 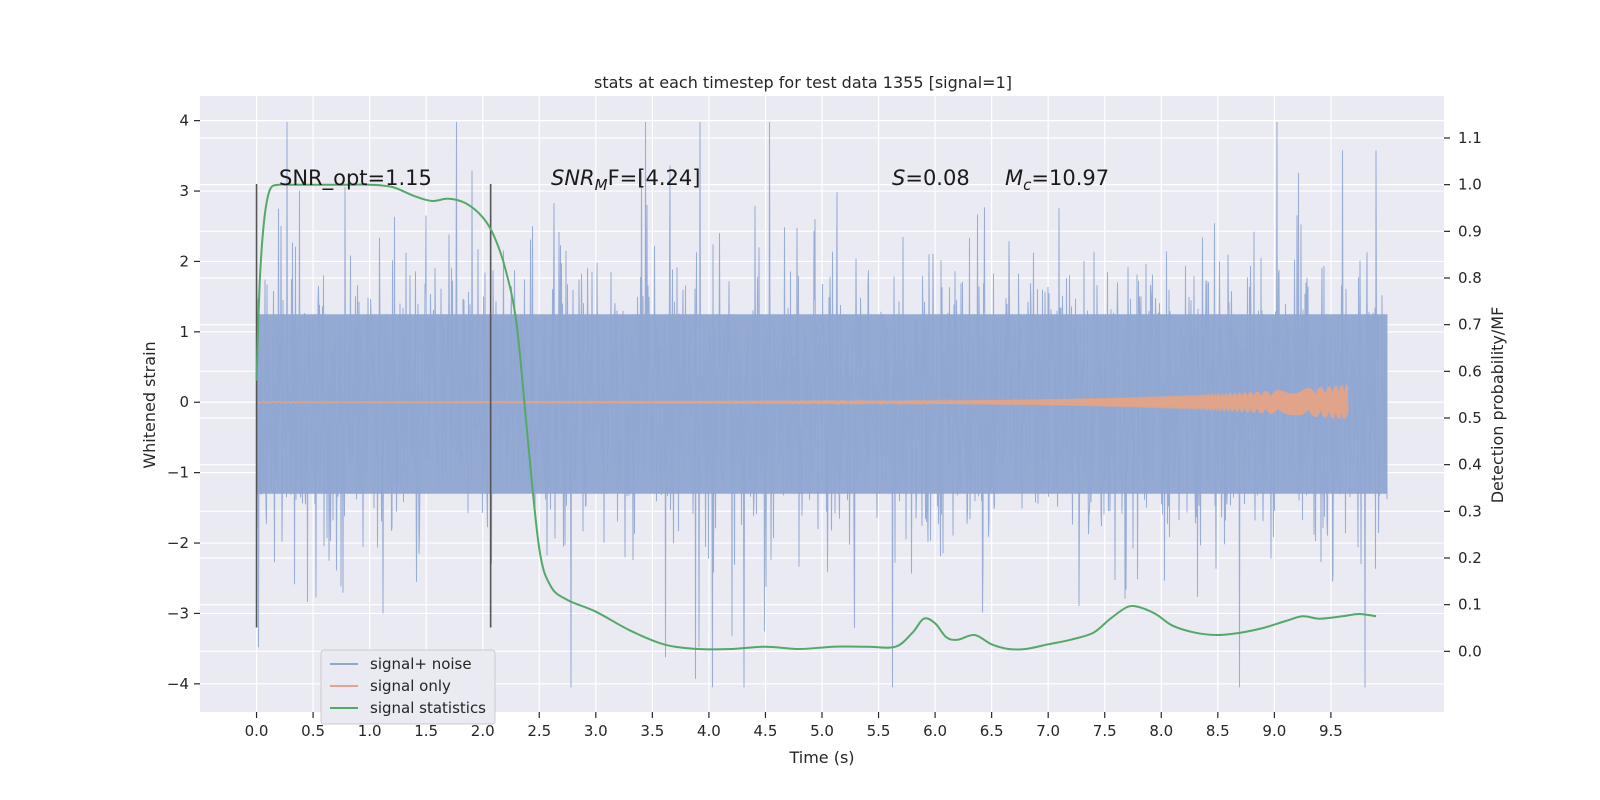 What do you see at coordinates (184, 332) in the screenshot?
I see `y-tick-label-5: 1` at bounding box center [184, 332].